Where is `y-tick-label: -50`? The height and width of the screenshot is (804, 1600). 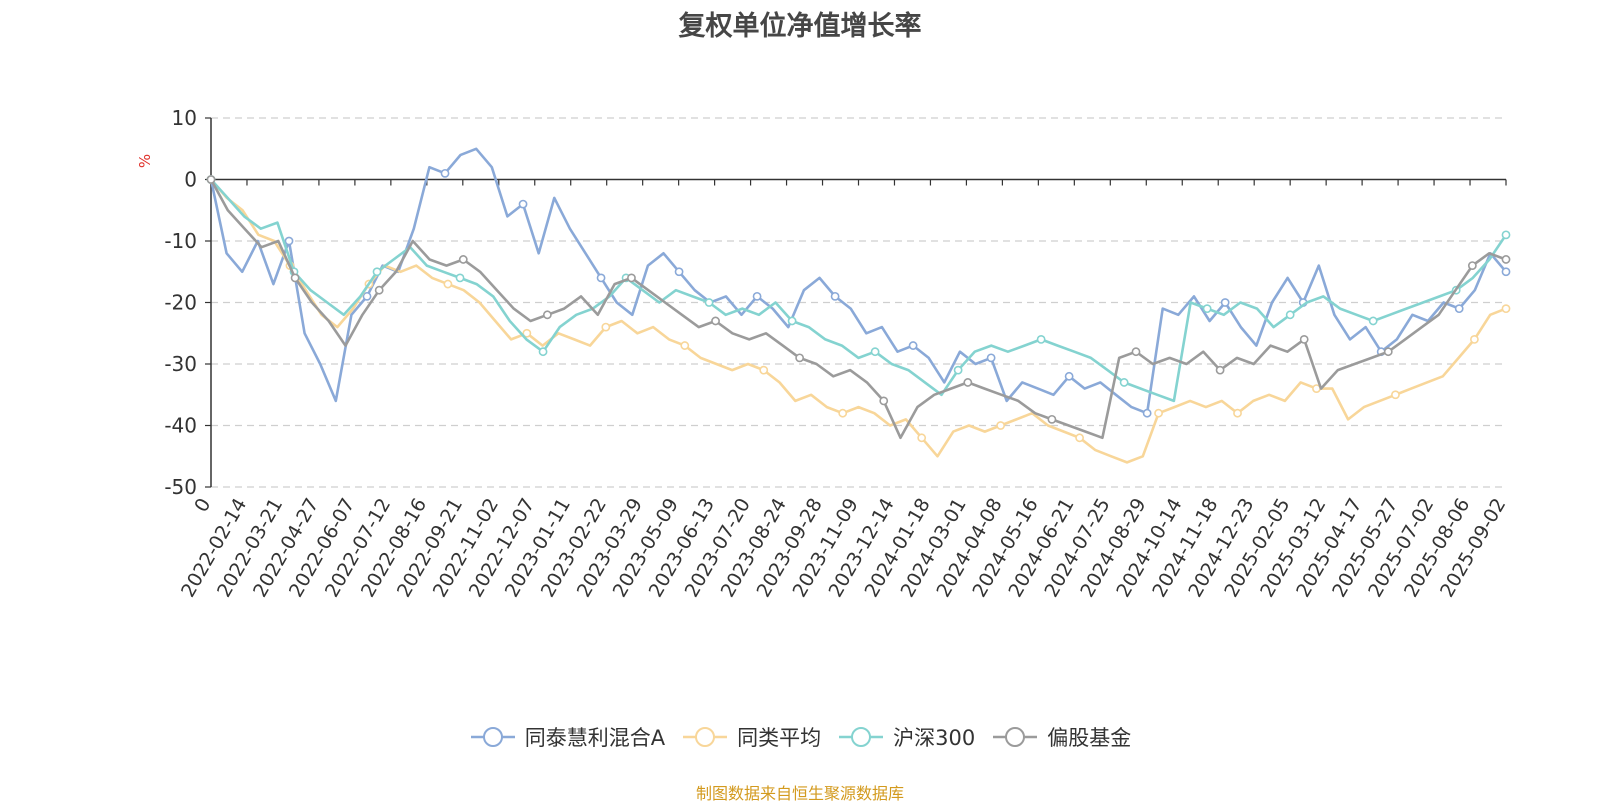 y-tick-label: -50 is located at coordinates (180, 487).